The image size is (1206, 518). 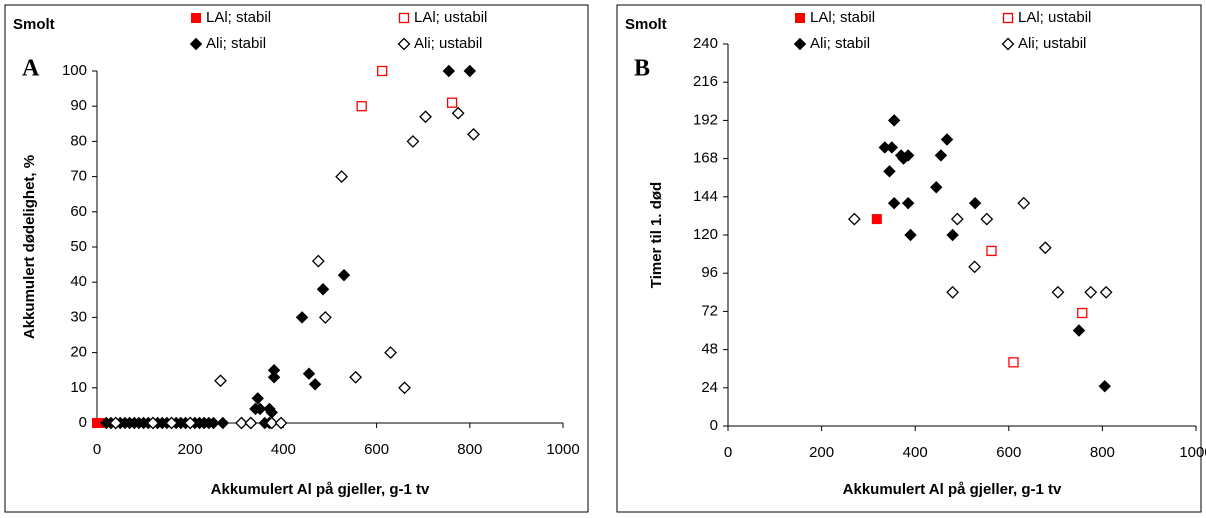 I want to click on y-tick-label: 72, so click(x=709, y=310).